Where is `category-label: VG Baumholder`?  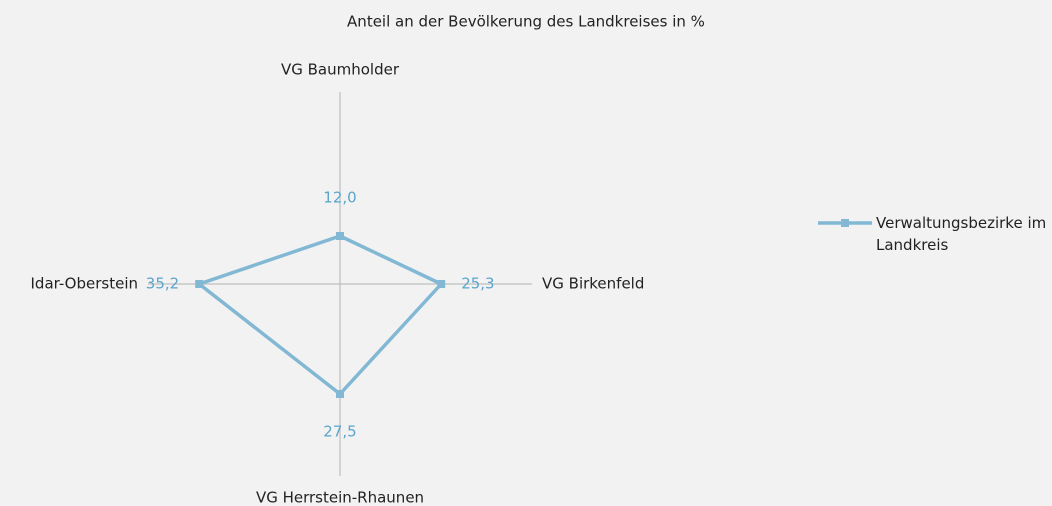 category-label: VG Baumholder is located at coordinates (340, 70).